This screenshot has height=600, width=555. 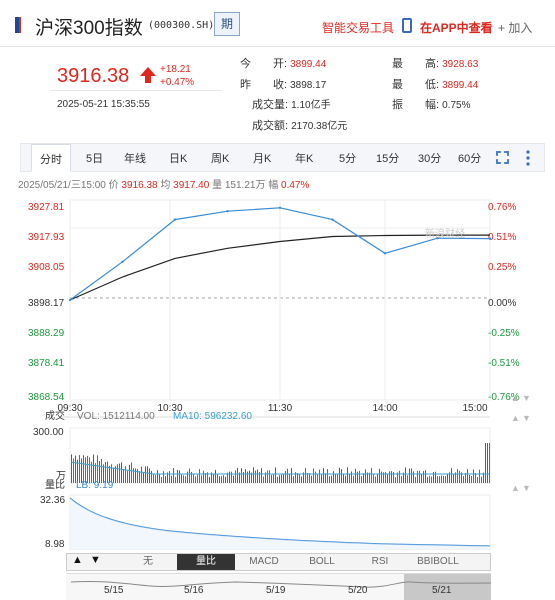 I want to click on tab-5day: 5日, so click(x=95, y=159).